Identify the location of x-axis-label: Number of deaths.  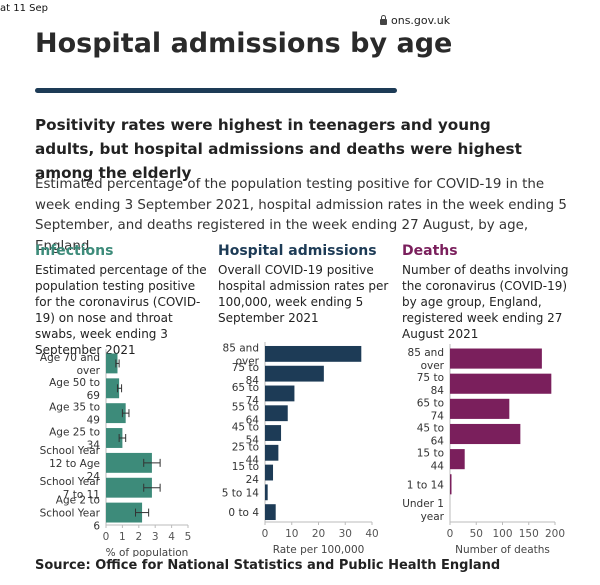
(502, 550).